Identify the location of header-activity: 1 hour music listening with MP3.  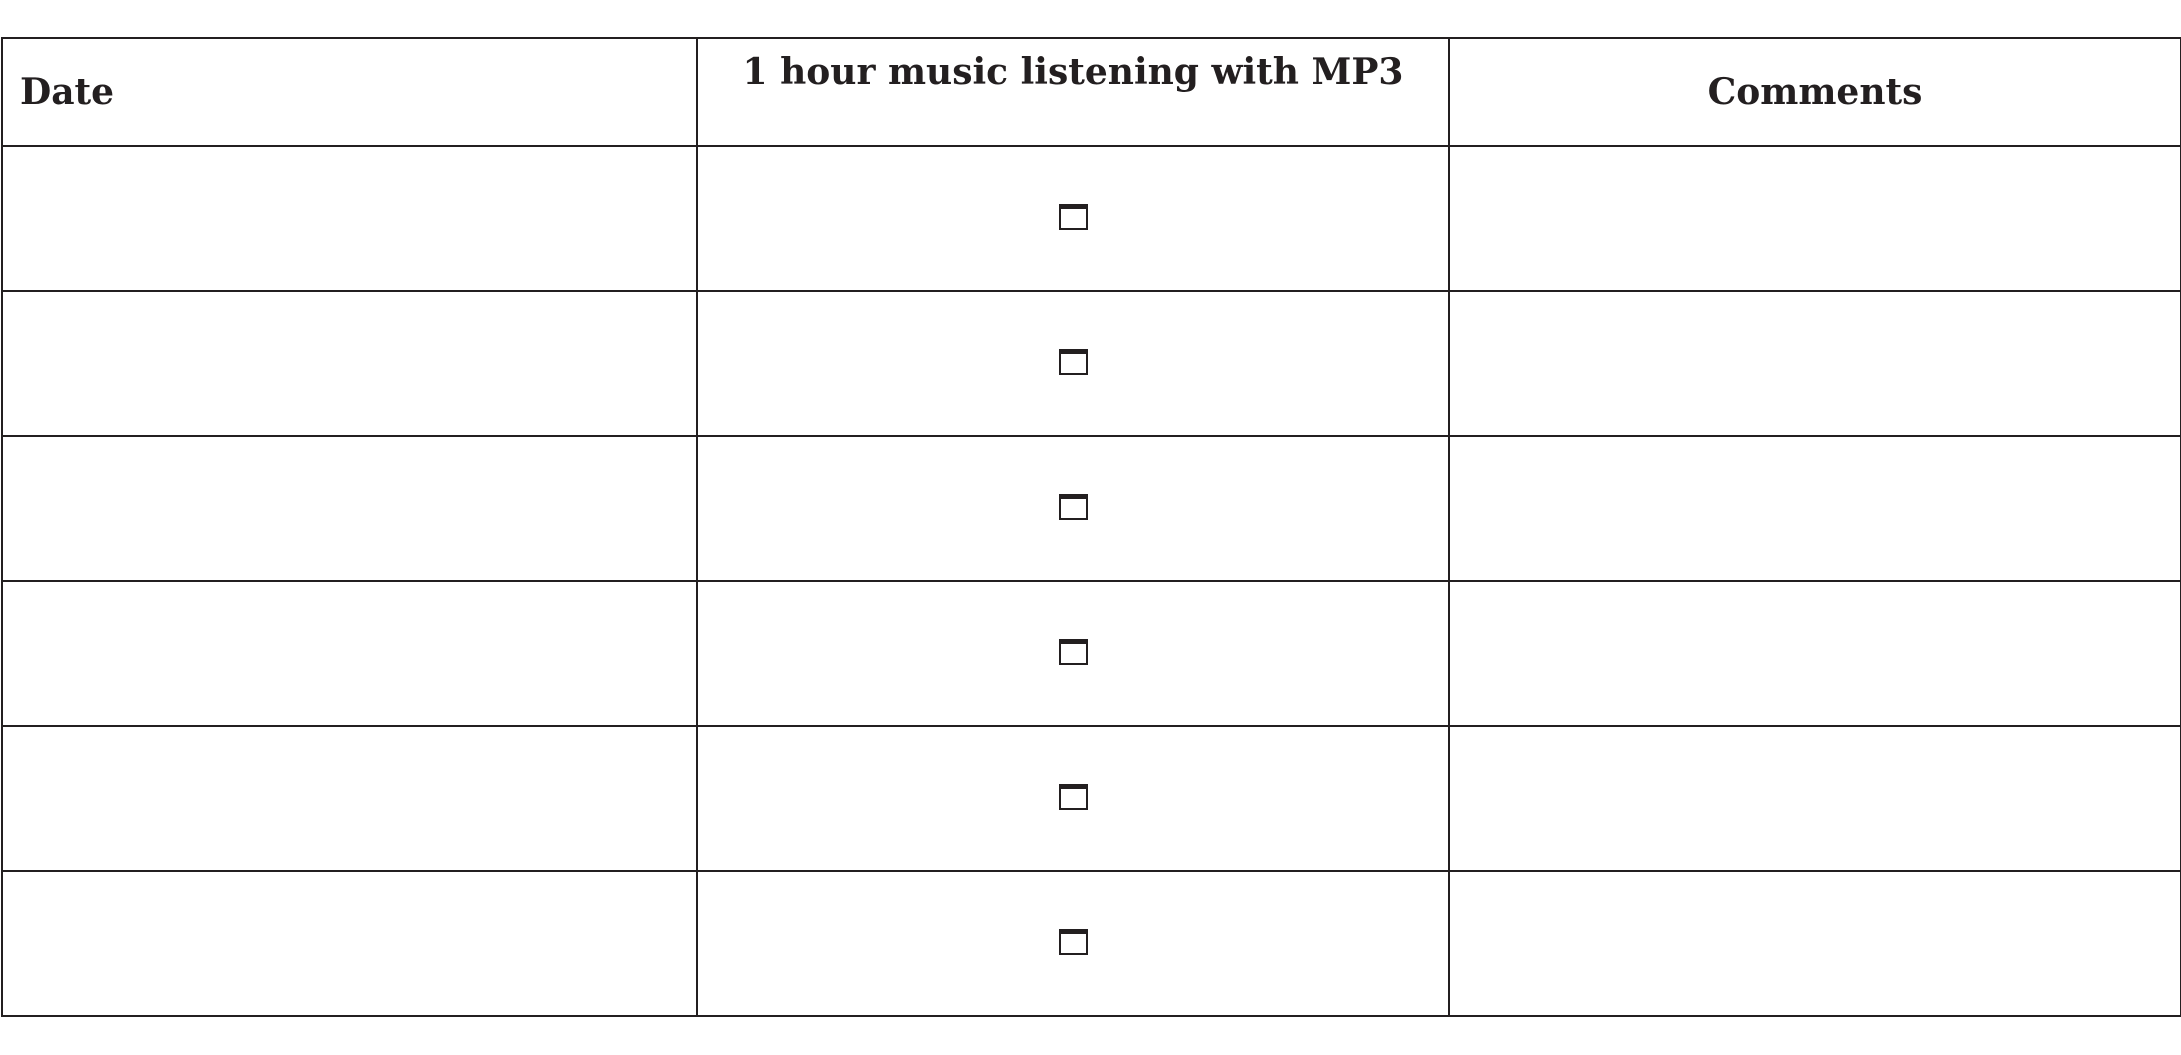
(1073, 92).